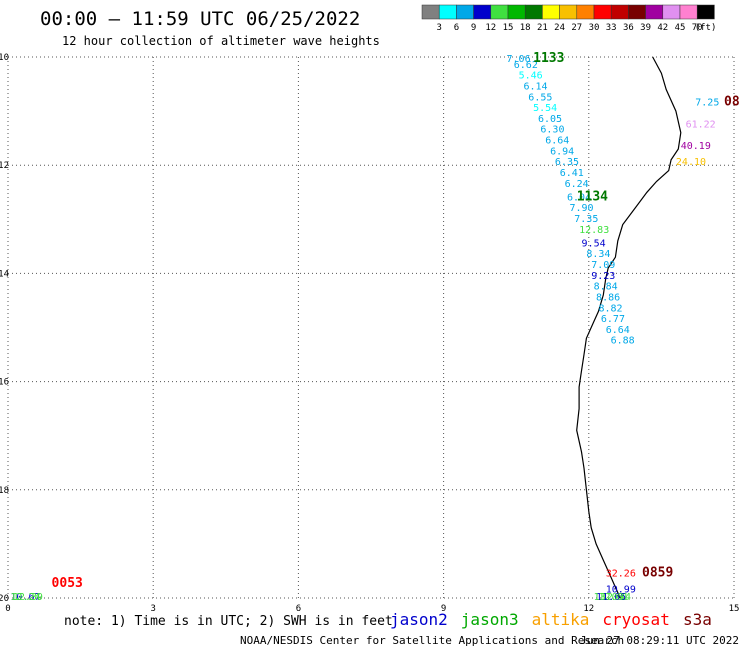  I want to click on wave-height-value: 7.35, so click(586, 219).